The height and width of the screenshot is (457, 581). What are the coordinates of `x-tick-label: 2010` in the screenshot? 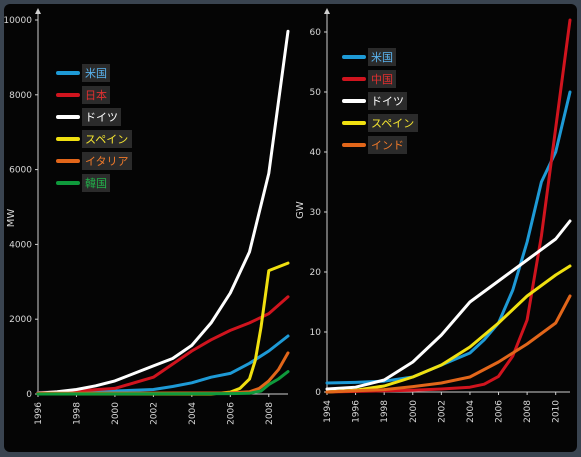 It's located at (557, 411).